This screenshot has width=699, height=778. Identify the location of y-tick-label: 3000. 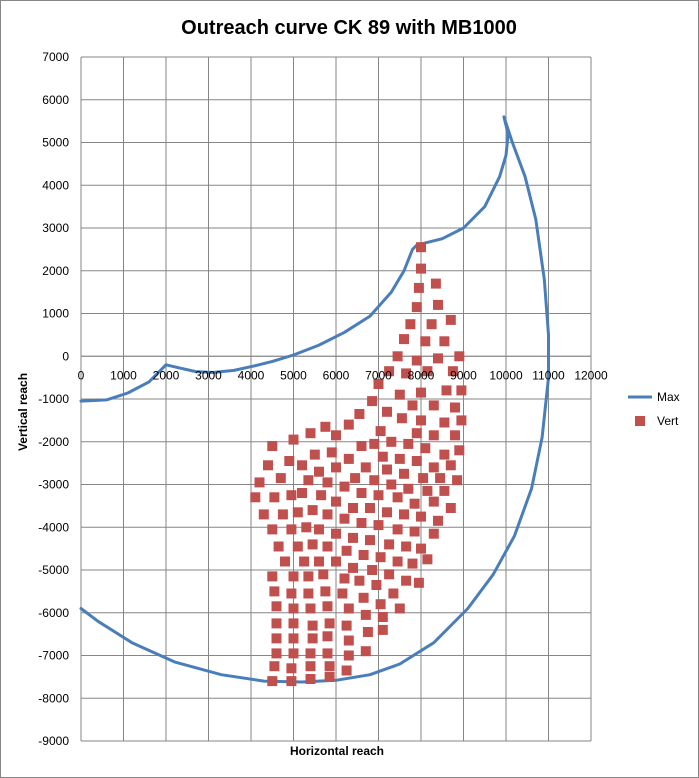
(55, 228).